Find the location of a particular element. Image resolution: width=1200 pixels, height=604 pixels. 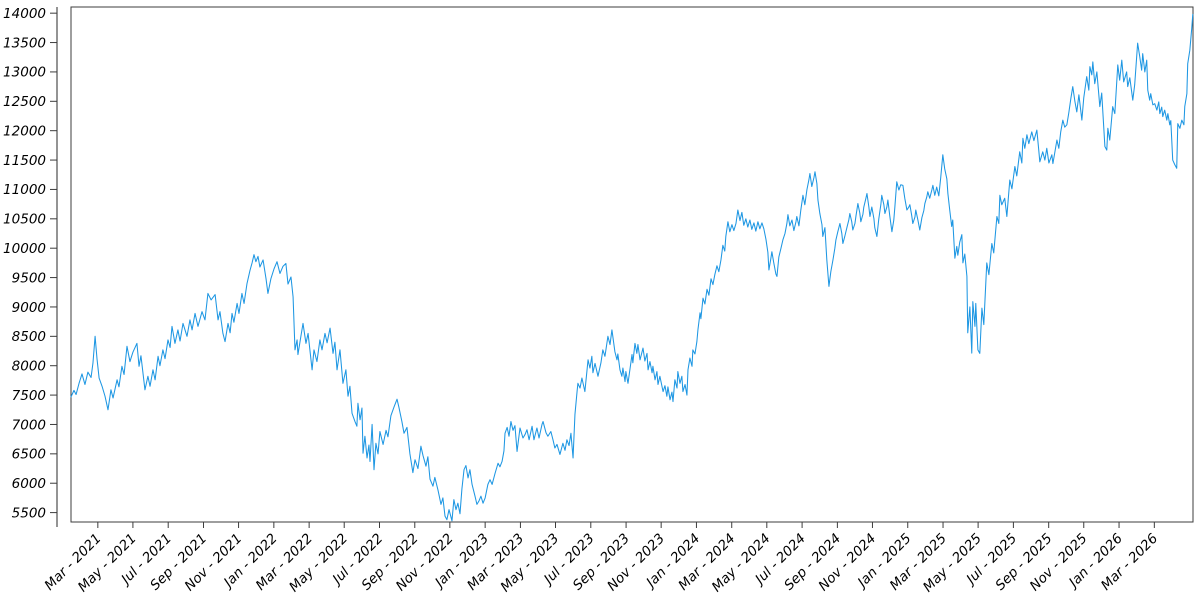

y-tick-label: 11500 is located at coordinates (24, 161).